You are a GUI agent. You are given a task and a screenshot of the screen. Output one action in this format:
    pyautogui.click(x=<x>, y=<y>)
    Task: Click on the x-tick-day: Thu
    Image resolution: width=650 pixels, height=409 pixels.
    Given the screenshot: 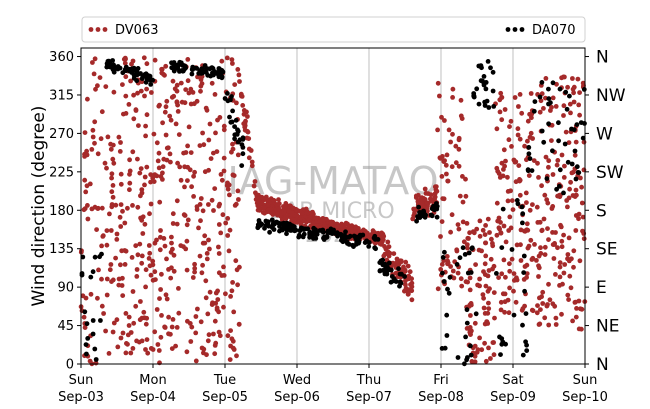 What is the action you would take?
    pyautogui.click(x=368, y=380)
    